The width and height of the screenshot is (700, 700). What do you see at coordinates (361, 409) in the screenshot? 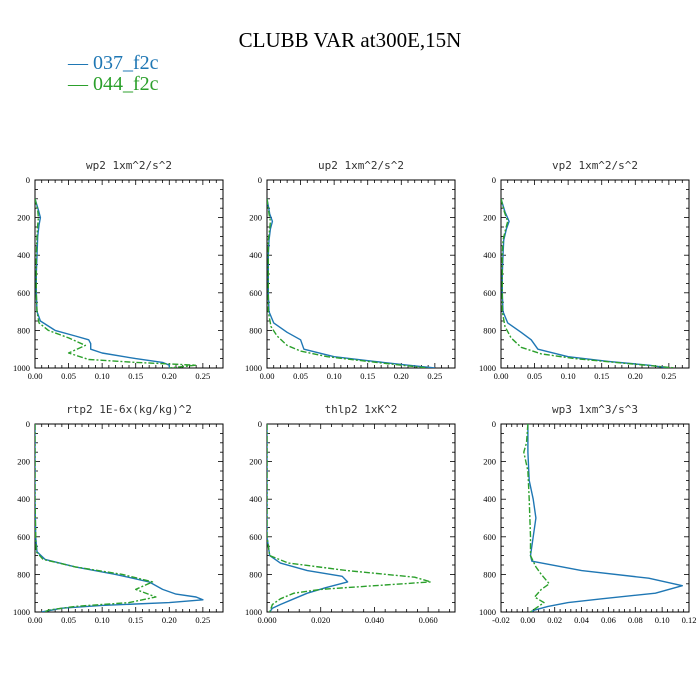
I see `panel-title: thlp2 1xK^2` at bounding box center [361, 409].